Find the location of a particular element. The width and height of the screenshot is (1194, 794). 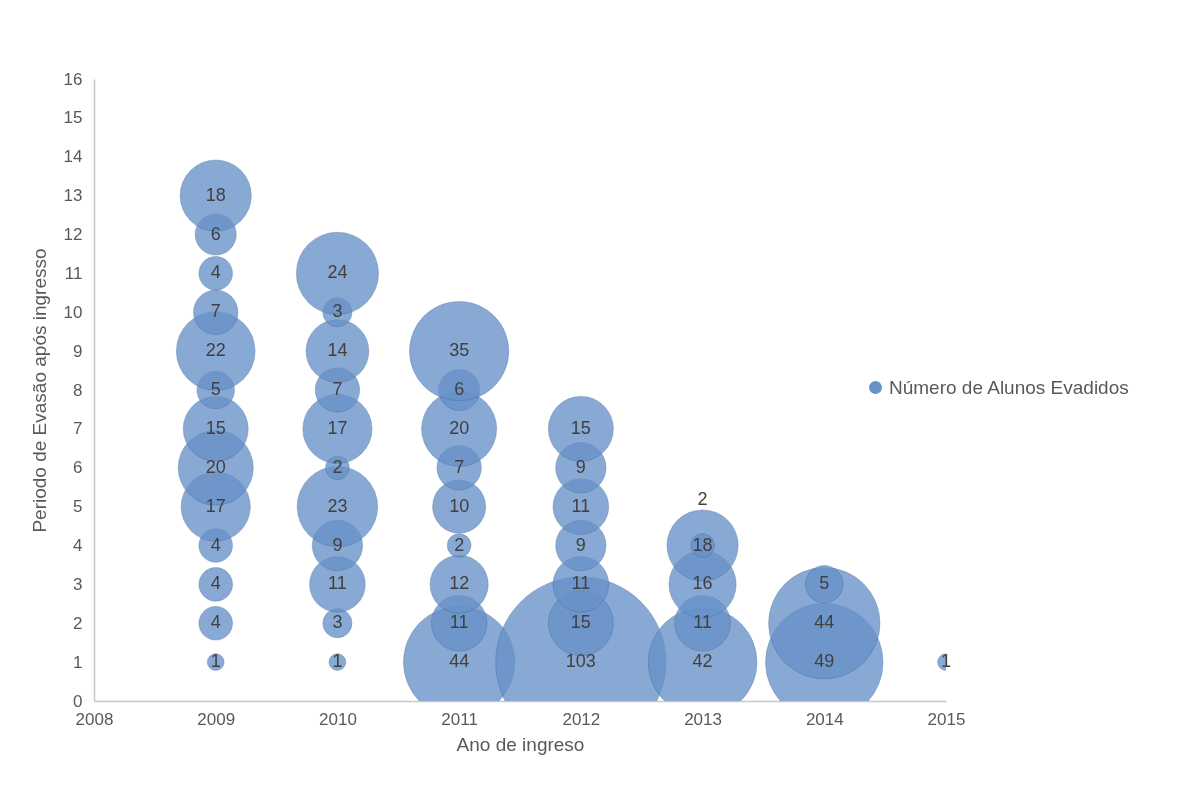

x-axis-title: Ano de ingreso is located at coordinates (520, 744).